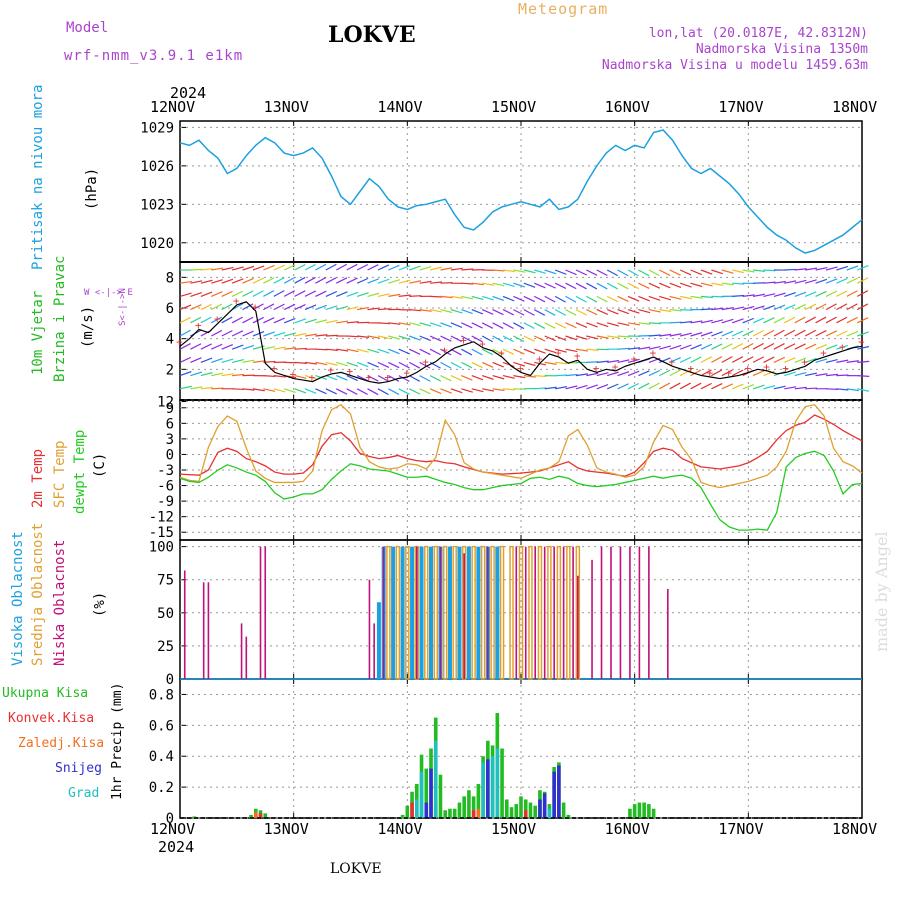 The width and height of the screenshot is (900, 900). Describe the element at coordinates (400, 107) in the screenshot. I see `date-tick-top: 14NOV` at that location.